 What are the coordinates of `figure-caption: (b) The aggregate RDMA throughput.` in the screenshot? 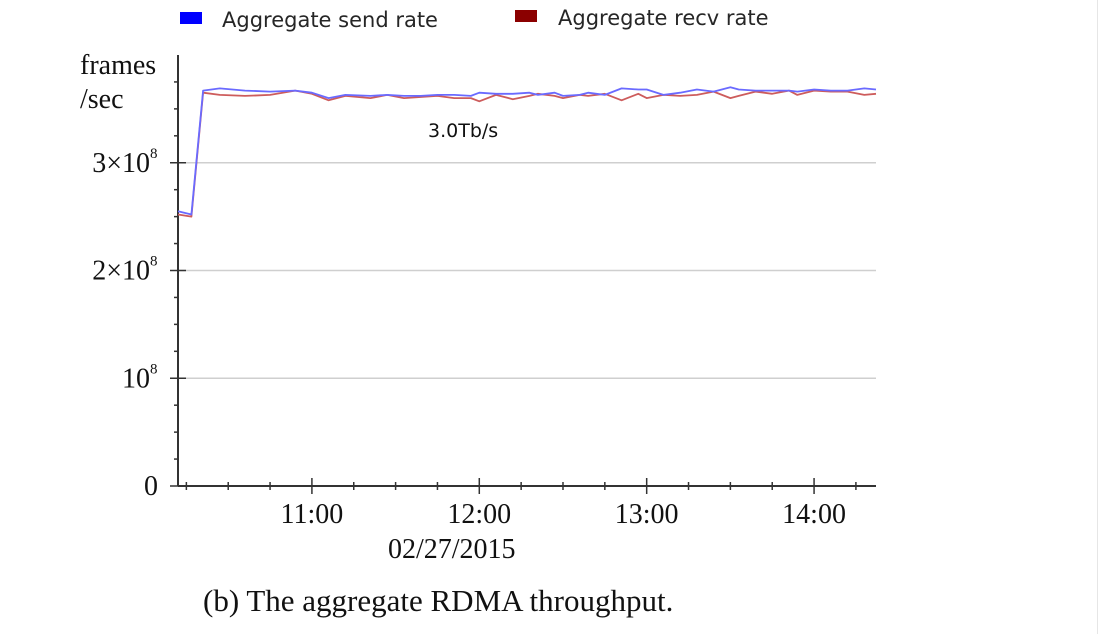 It's located at (438, 600).